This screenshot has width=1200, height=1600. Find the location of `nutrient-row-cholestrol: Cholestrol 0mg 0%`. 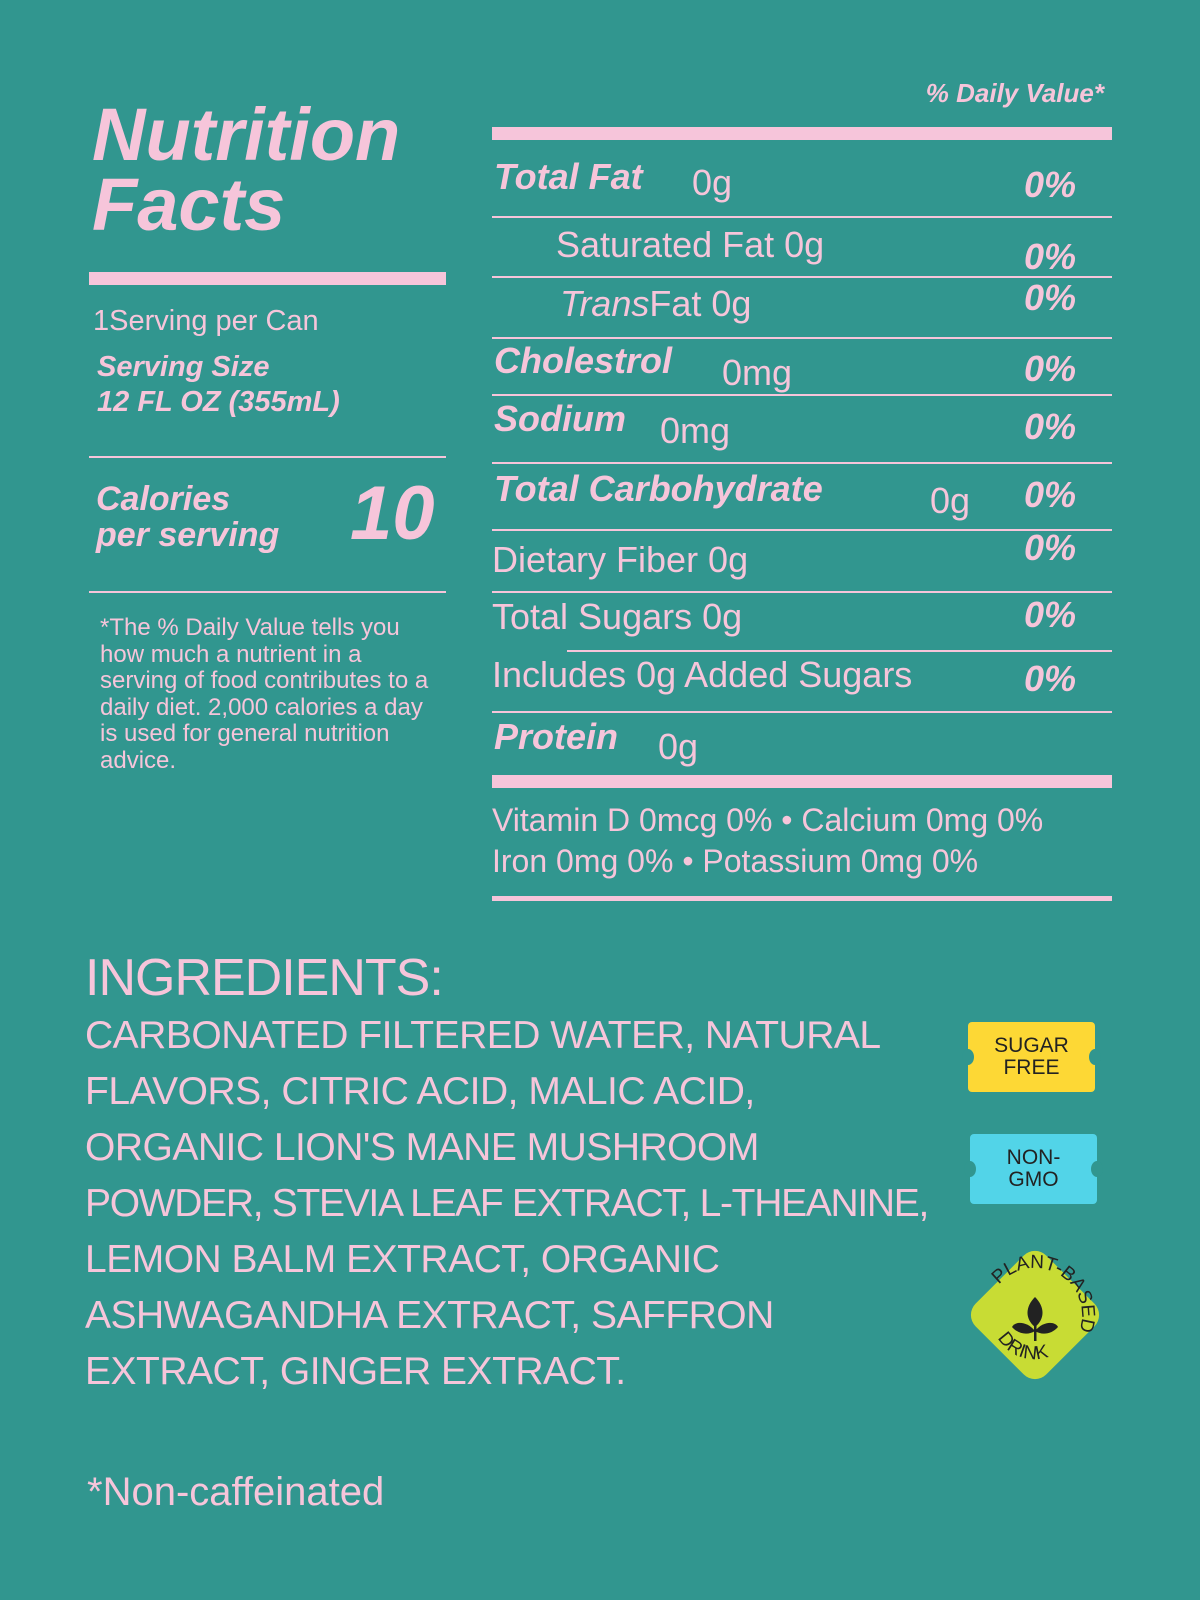

nutrient-row-cholestrol: Cholestrol 0mg 0% is located at coordinates (802, 366).